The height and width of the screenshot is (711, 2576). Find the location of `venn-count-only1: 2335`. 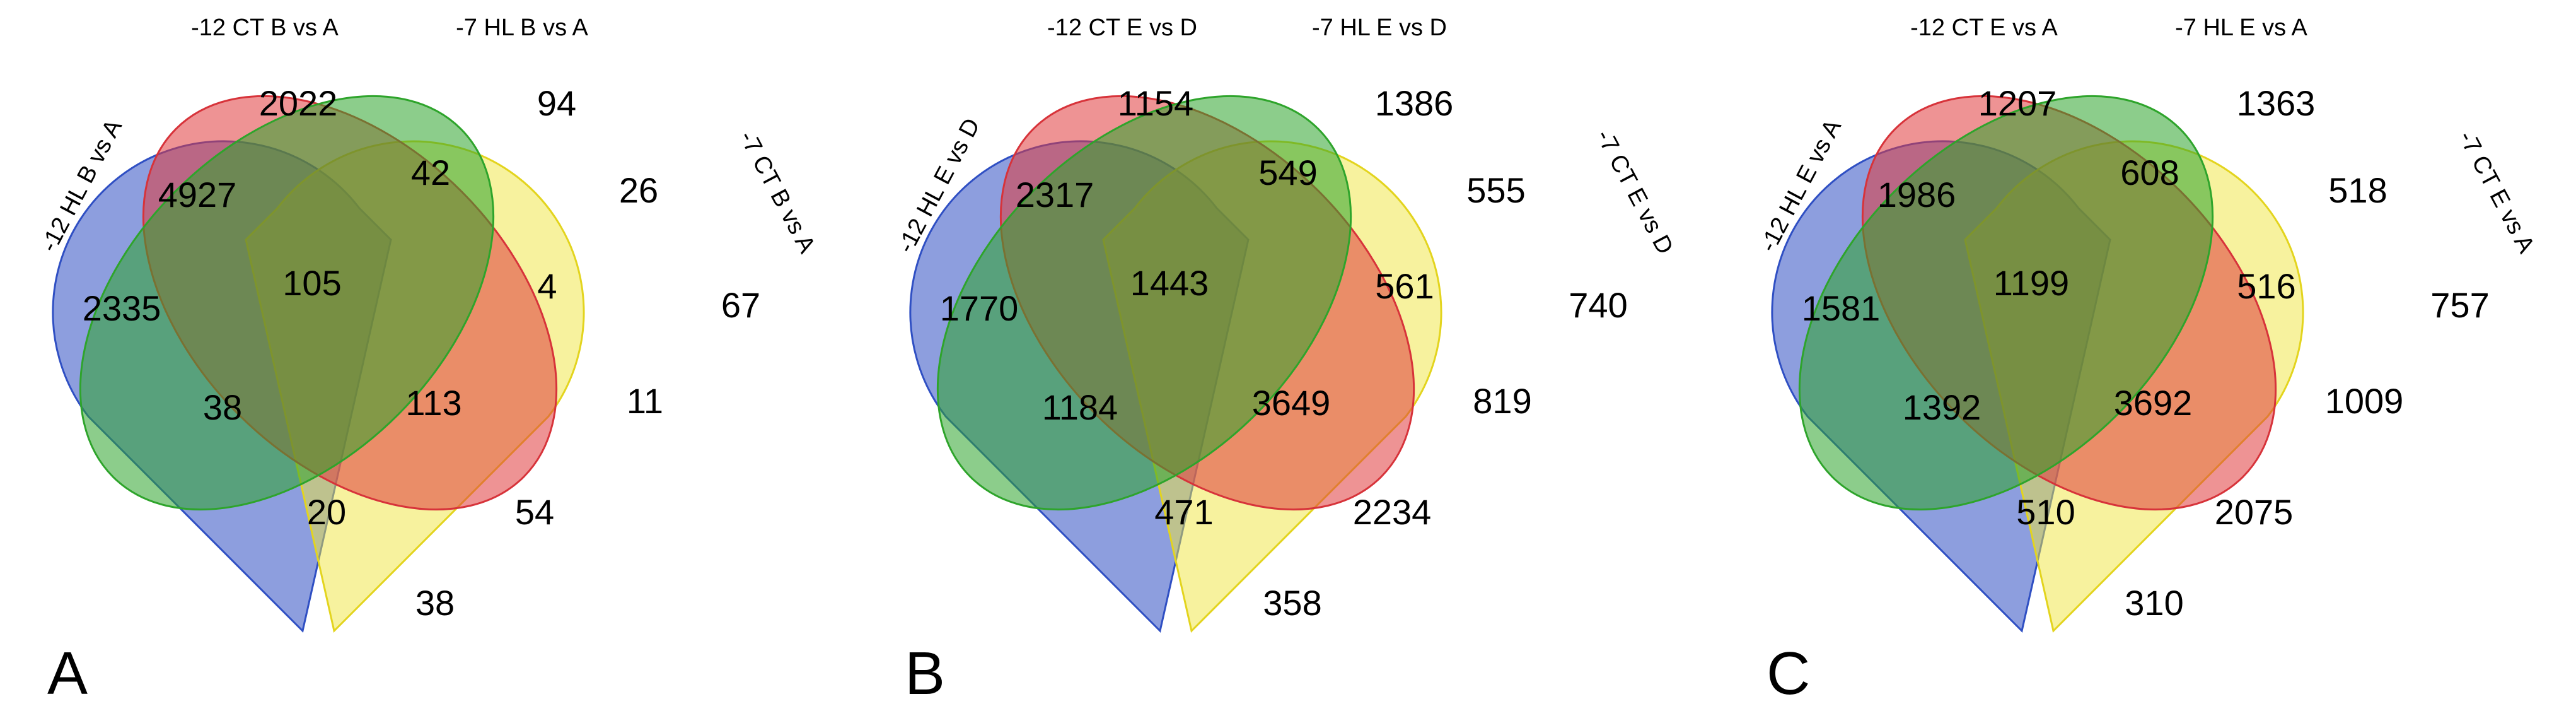

venn-count-only1: 2335 is located at coordinates (122, 308).